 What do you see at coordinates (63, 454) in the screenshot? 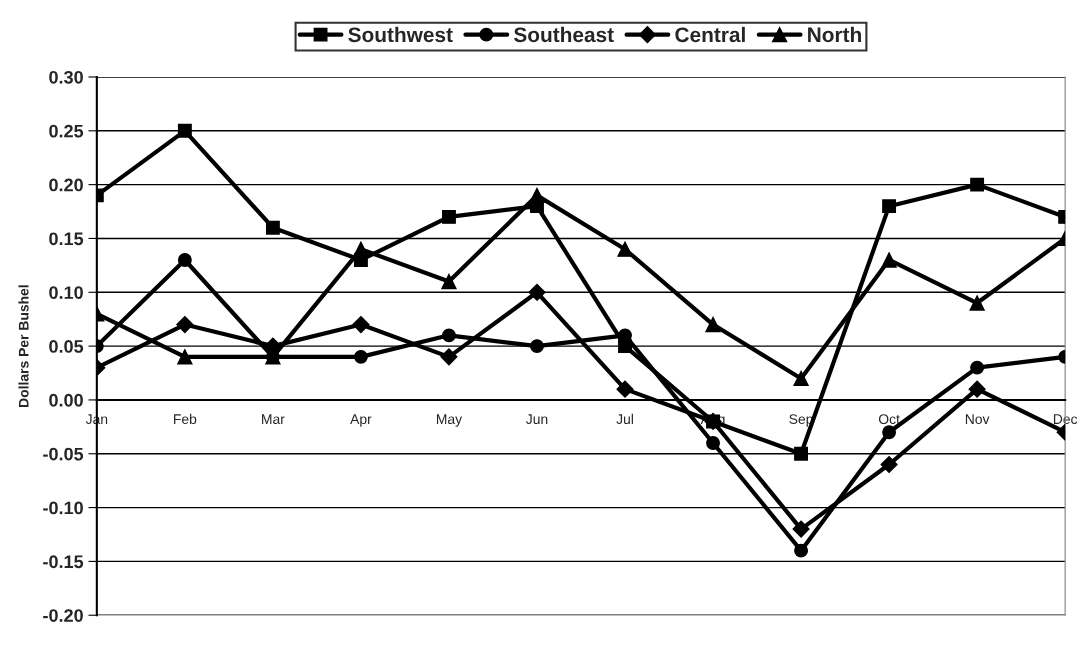
I see `y-tick-label: -0.05` at bounding box center [63, 454].